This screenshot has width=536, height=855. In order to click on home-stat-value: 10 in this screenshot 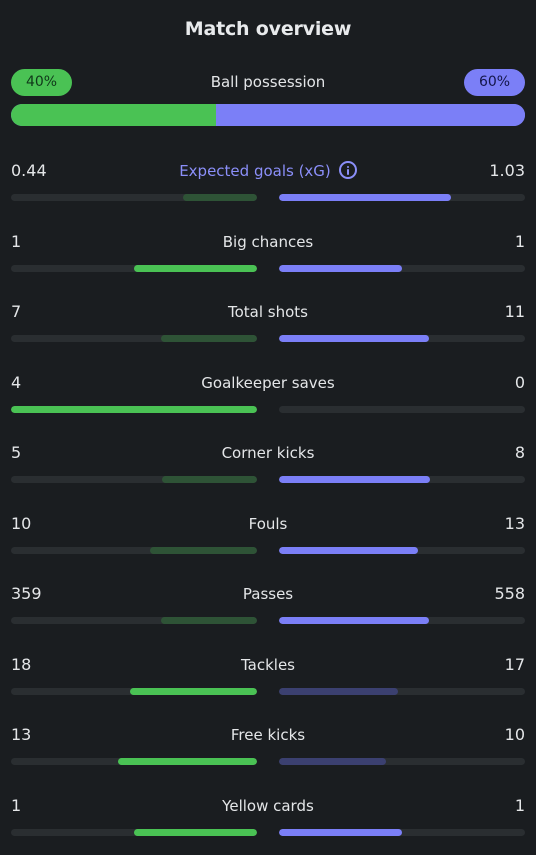, I will do `click(21, 523)`.